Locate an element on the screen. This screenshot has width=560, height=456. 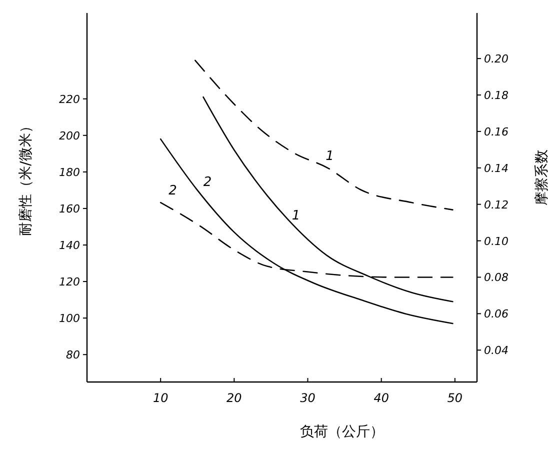
x-tick-label: 10 is located at coordinates (160, 398).